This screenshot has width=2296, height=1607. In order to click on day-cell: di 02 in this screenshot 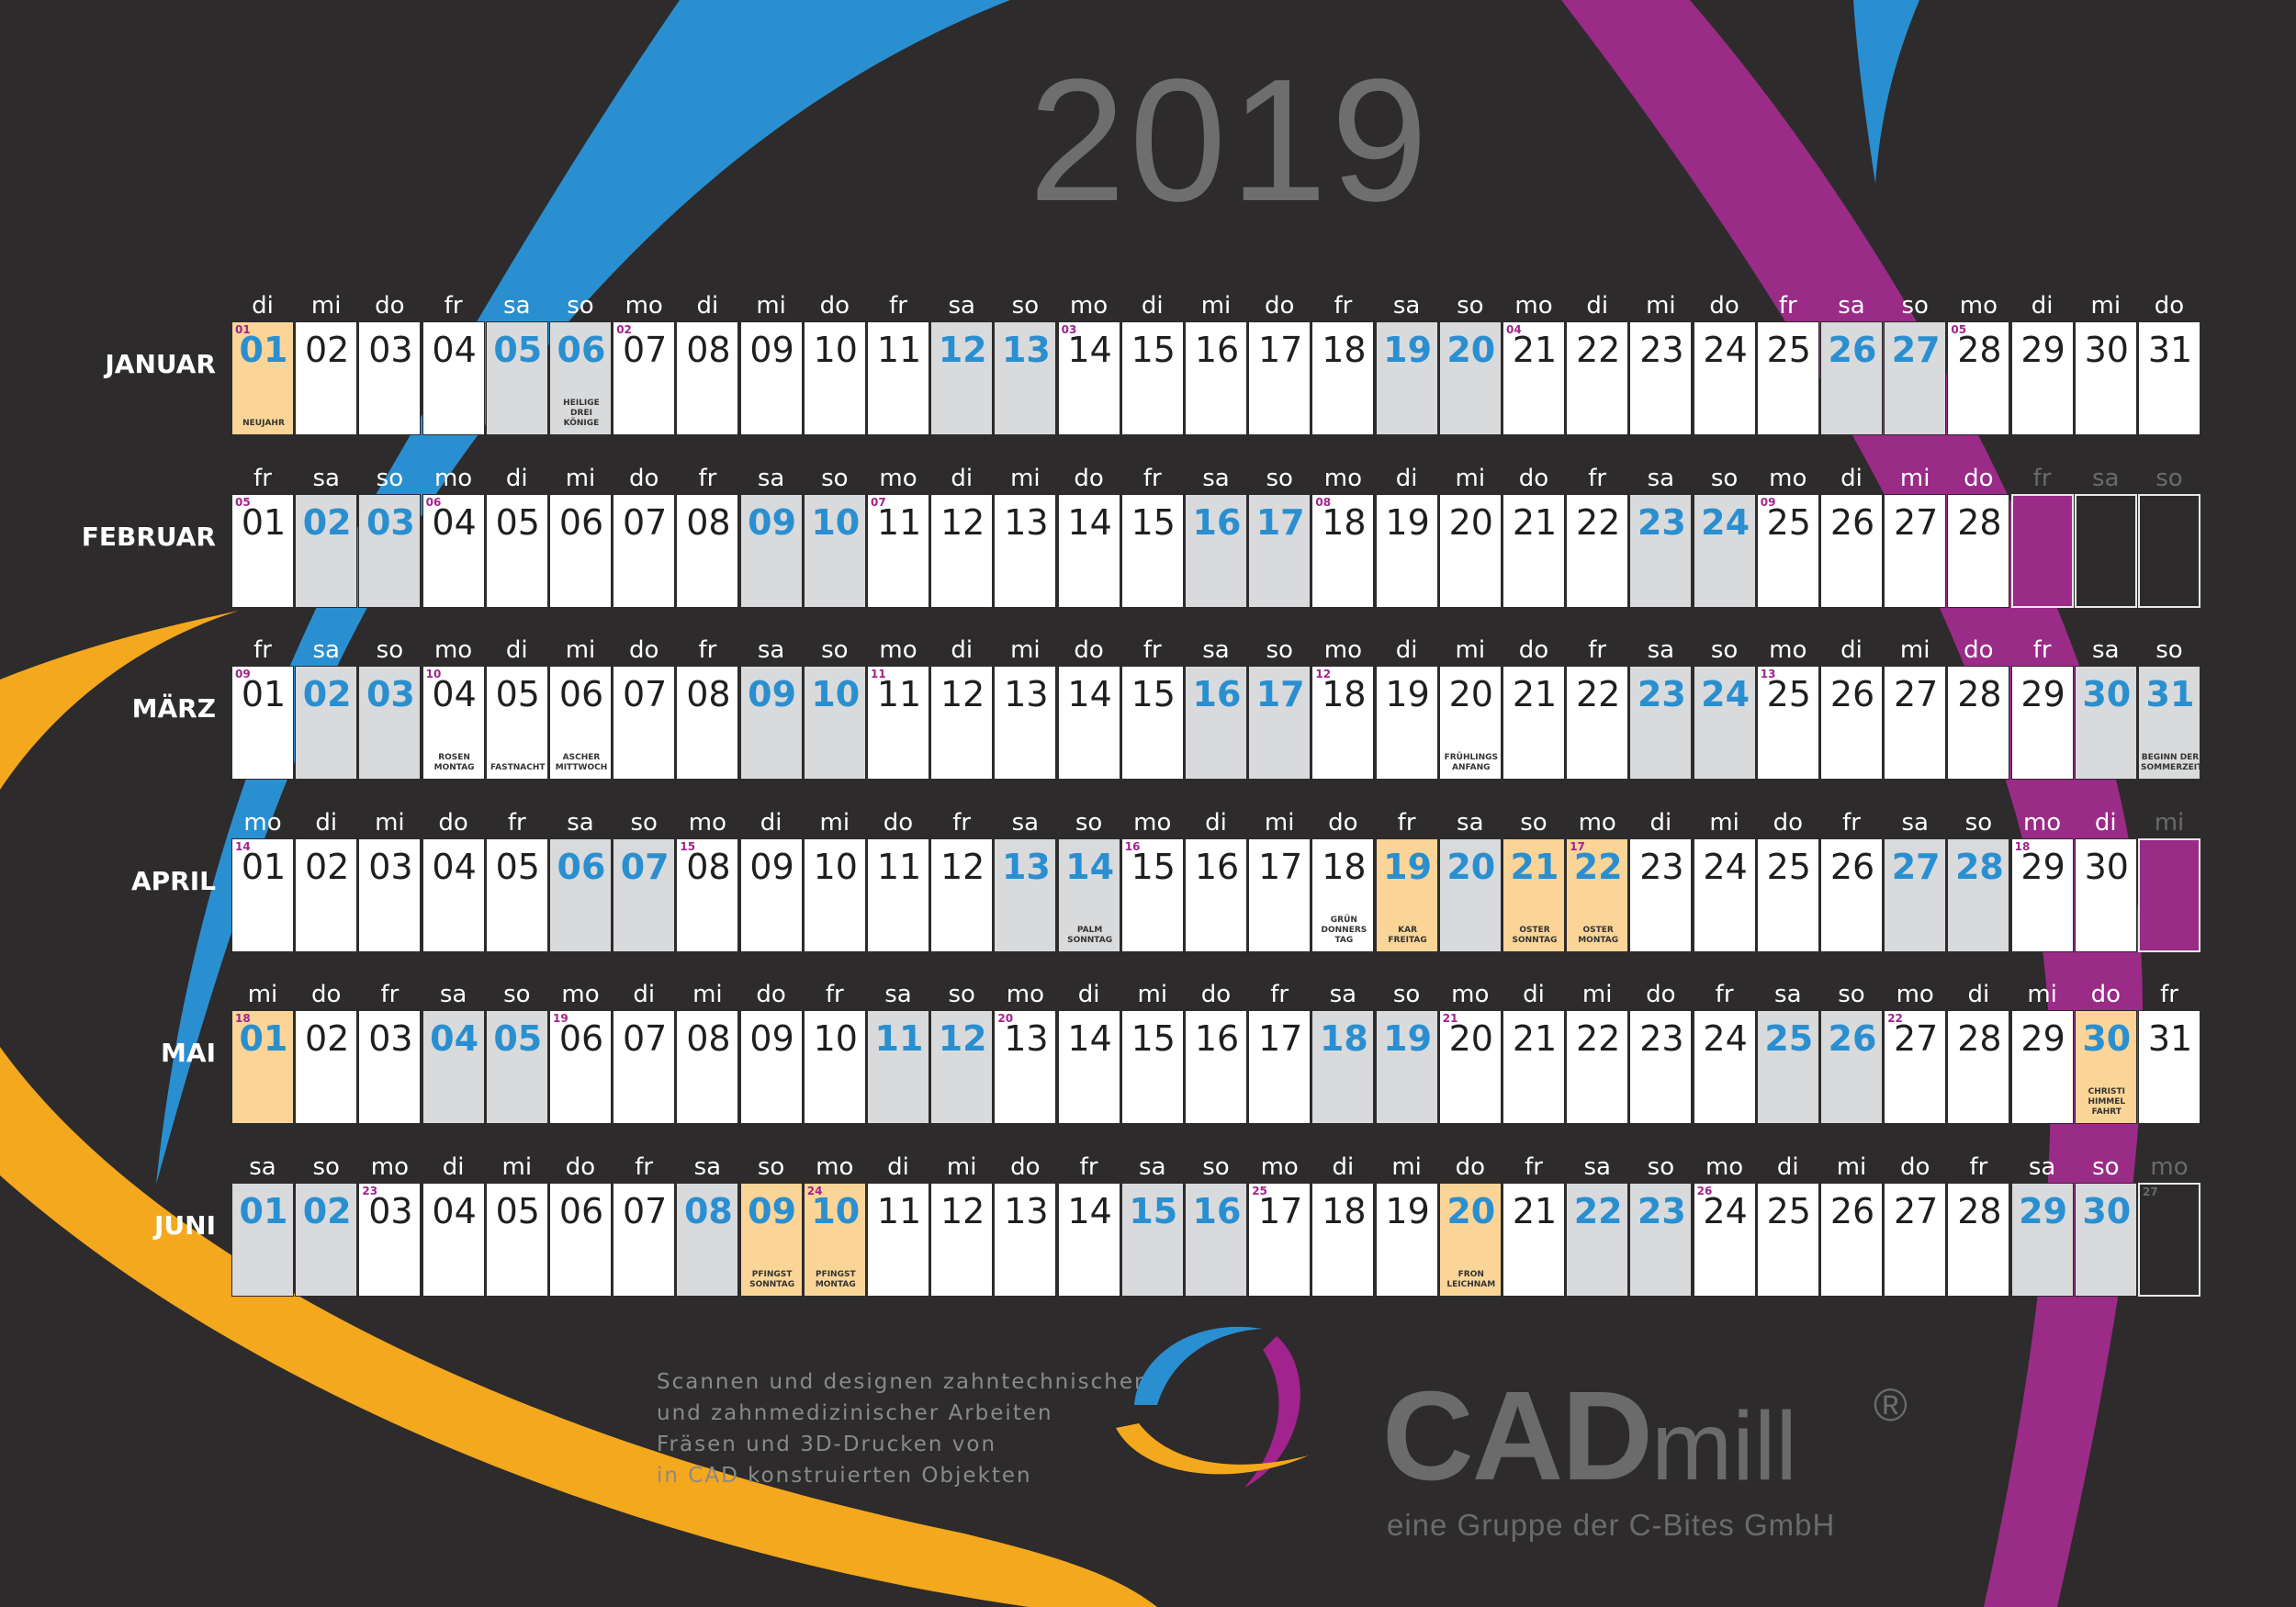, I will do `click(326, 880)`.